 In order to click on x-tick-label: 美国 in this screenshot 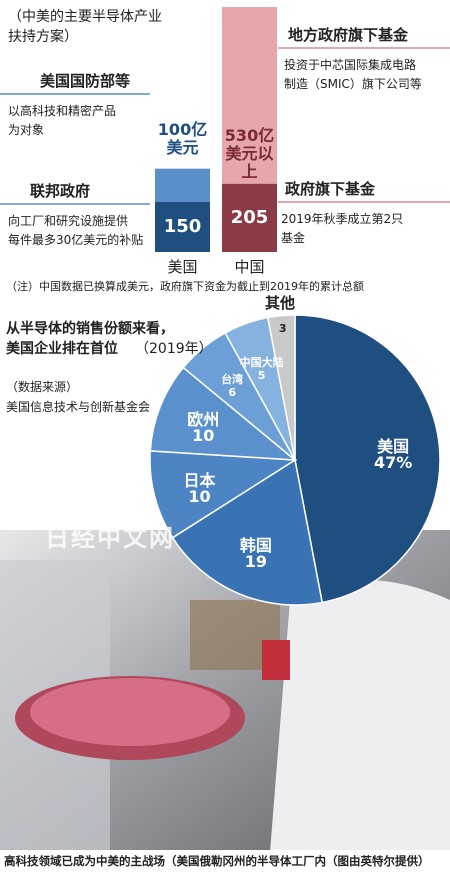, I will do `click(182, 267)`.